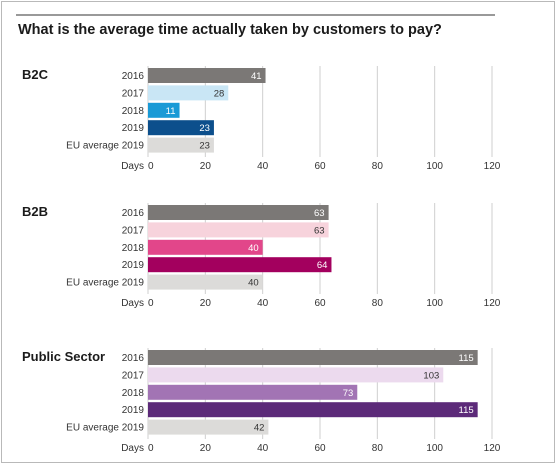  Describe the element at coordinates (35, 74) in the screenshot. I see `panel-title: B2C` at that location.